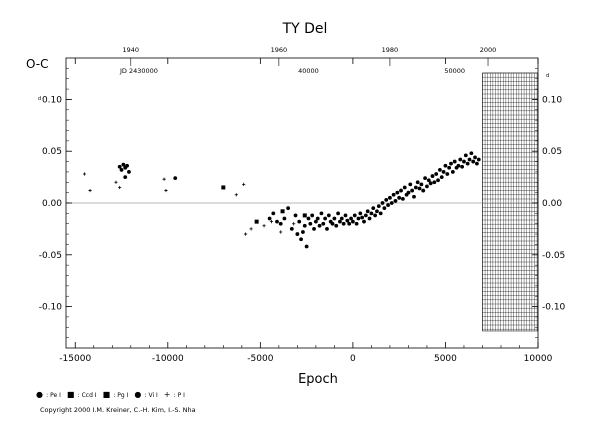 This screenshot has height=425, width=590. I want to click on legend-item: + : P I, so click(174, 395).